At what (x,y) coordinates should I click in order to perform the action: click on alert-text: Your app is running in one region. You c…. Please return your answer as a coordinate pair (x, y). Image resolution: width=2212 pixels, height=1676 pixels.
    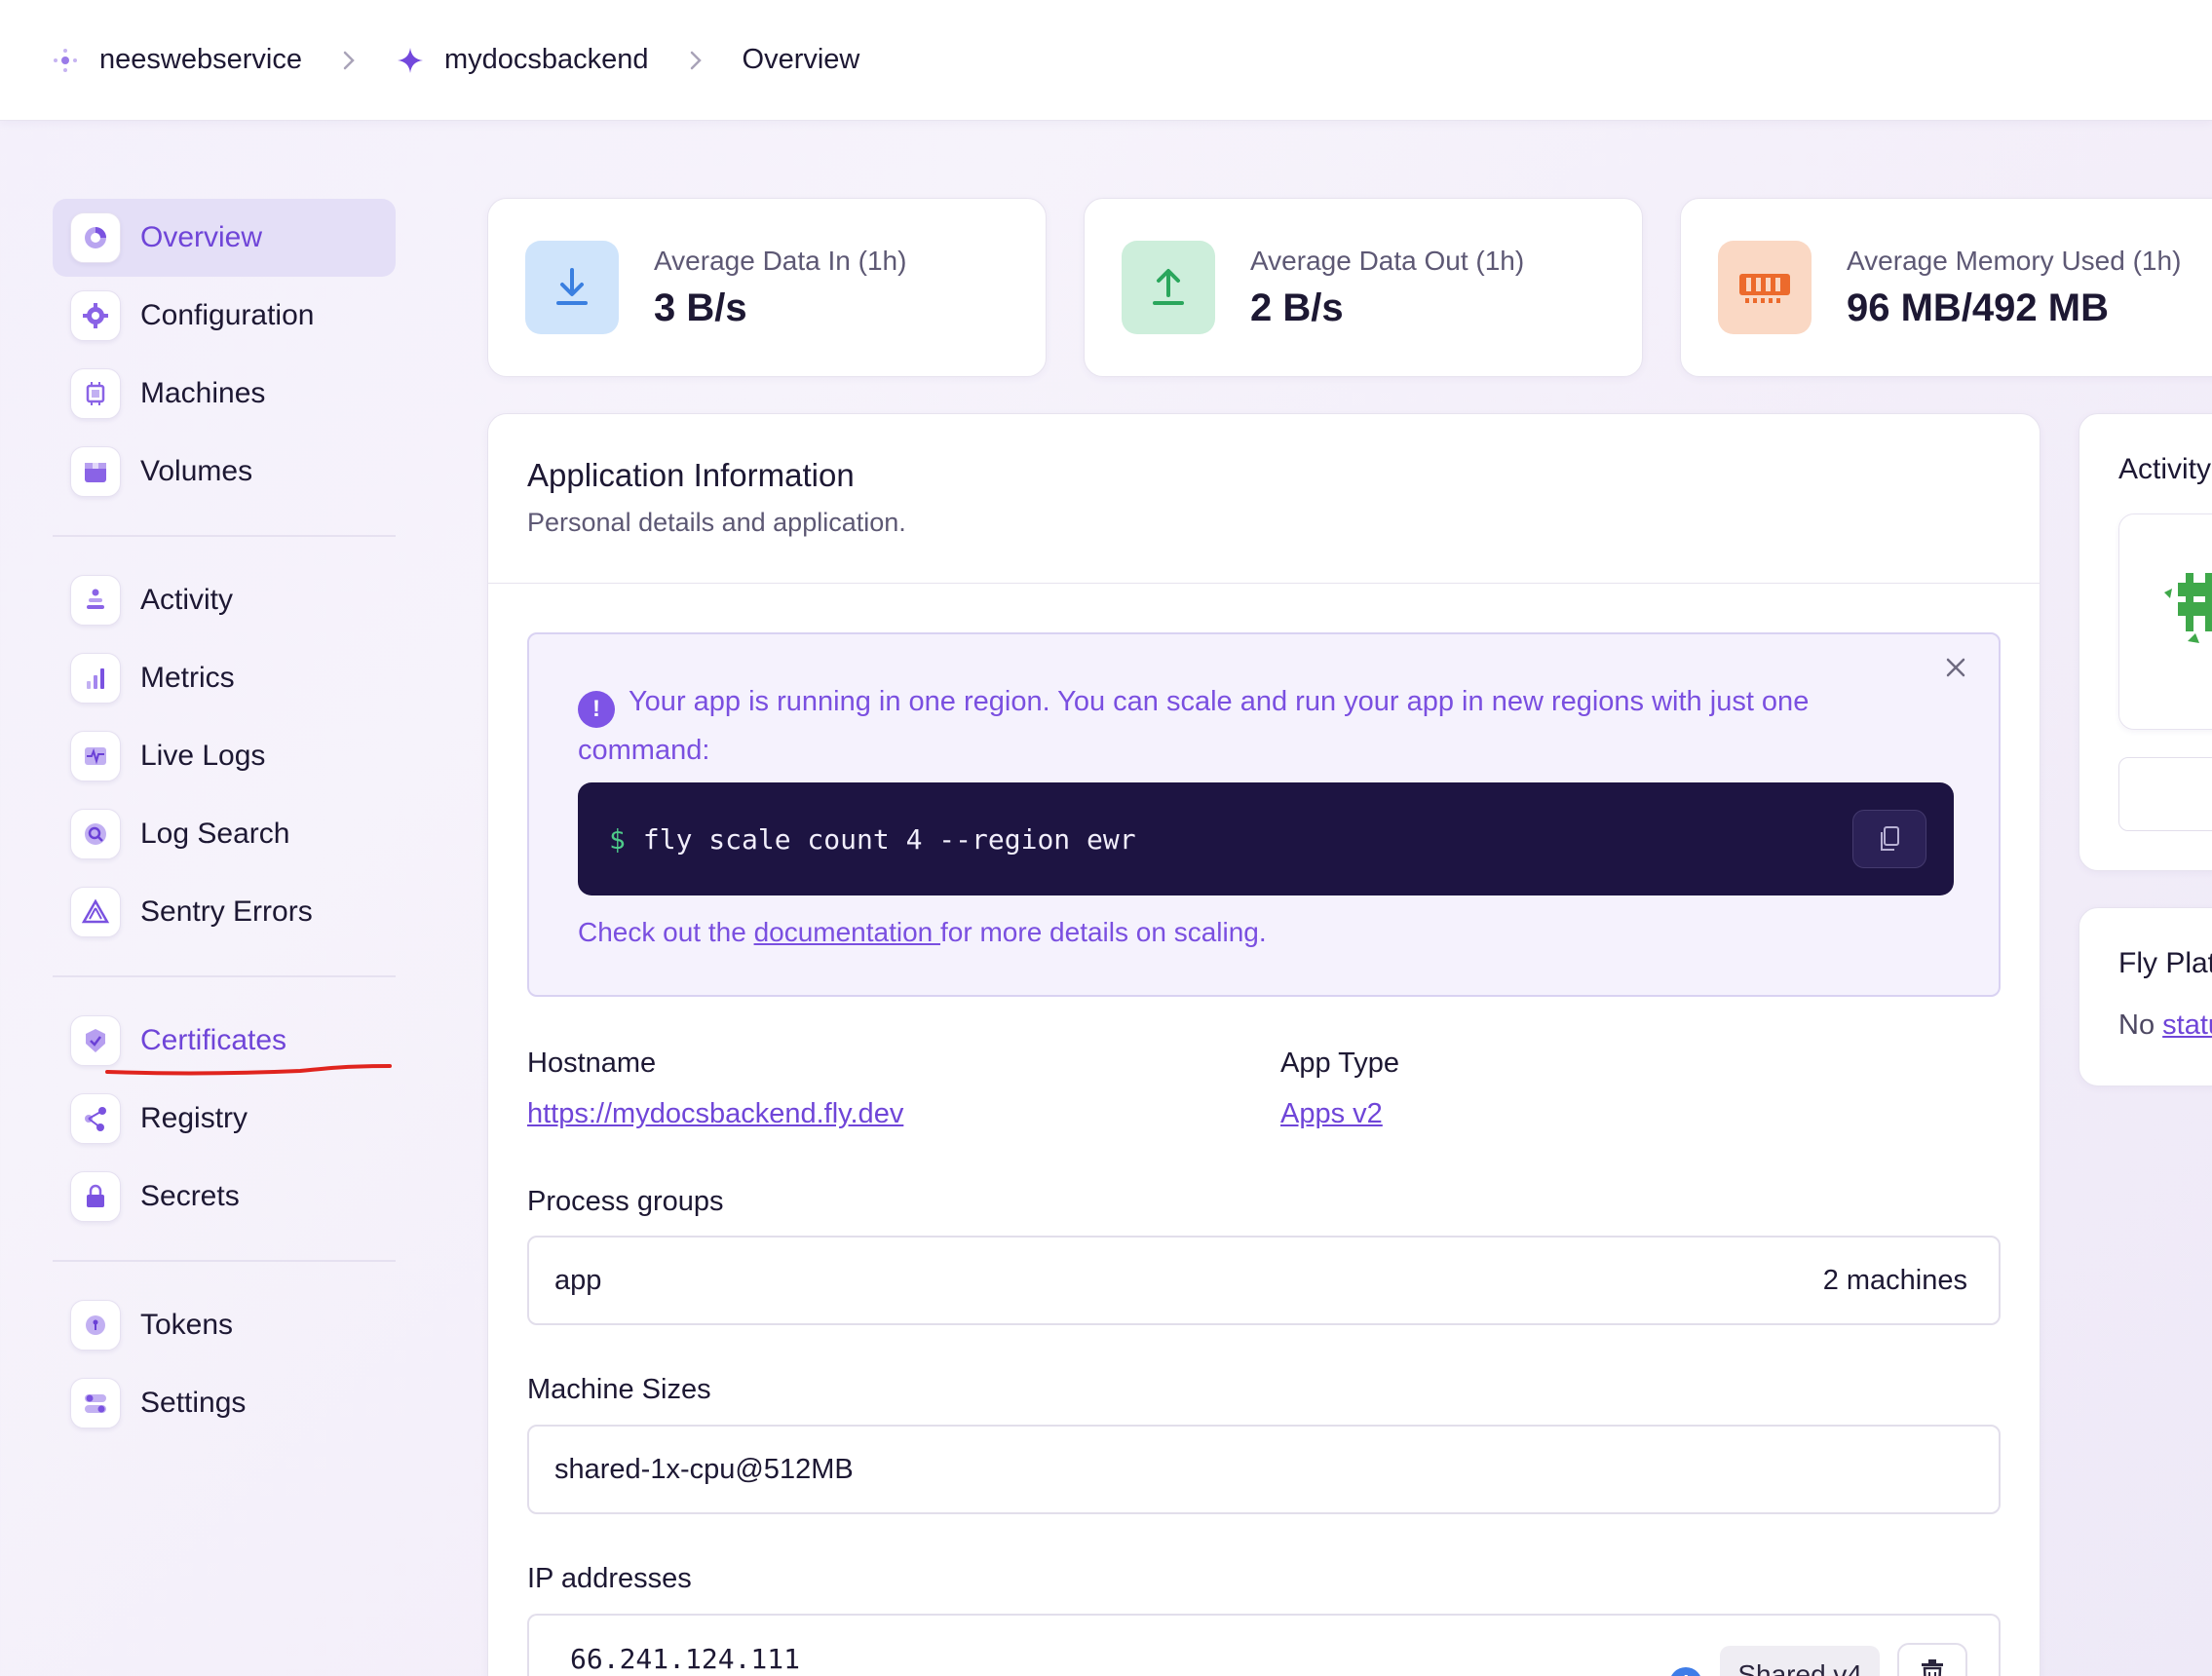
    Looking at the image, I should click on (1194, 726).